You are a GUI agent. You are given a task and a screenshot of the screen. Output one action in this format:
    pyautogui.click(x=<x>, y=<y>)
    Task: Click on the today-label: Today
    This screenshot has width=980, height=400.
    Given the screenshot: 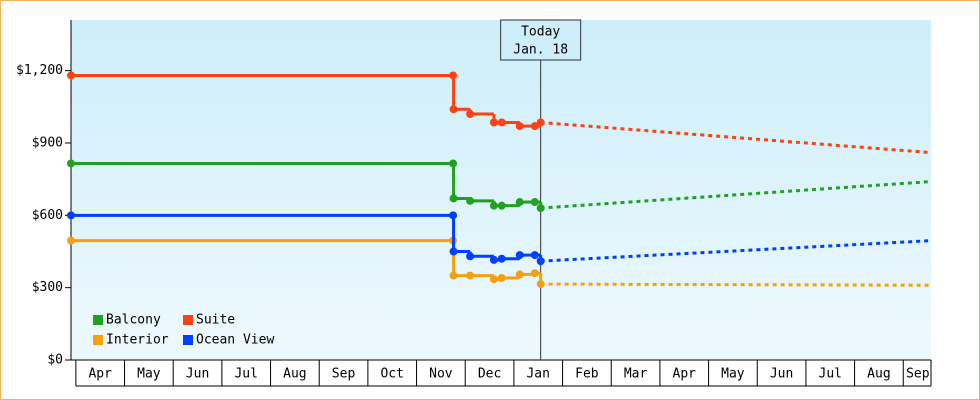 What is the action you would take?
    pyautogui.click(x=540, y=32)
    